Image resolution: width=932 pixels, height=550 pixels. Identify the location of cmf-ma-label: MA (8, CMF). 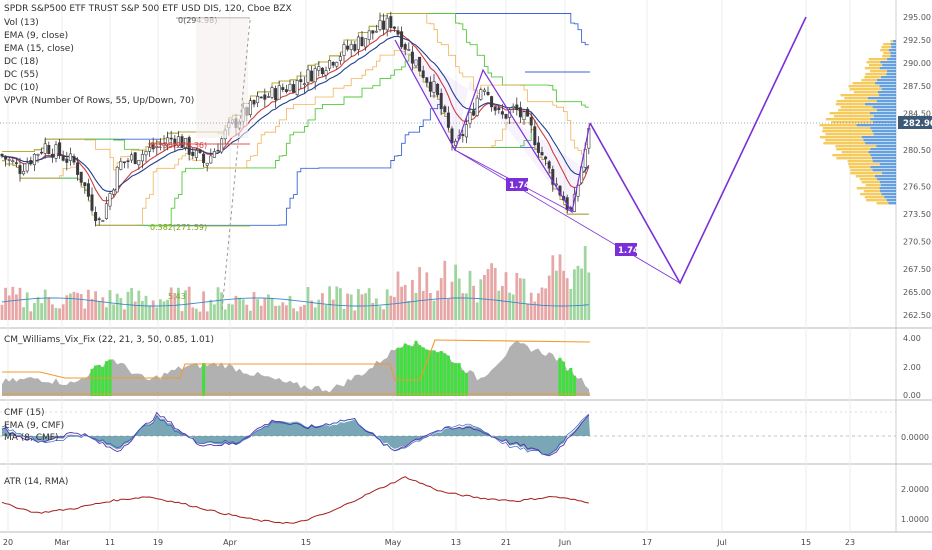
(31, 438).